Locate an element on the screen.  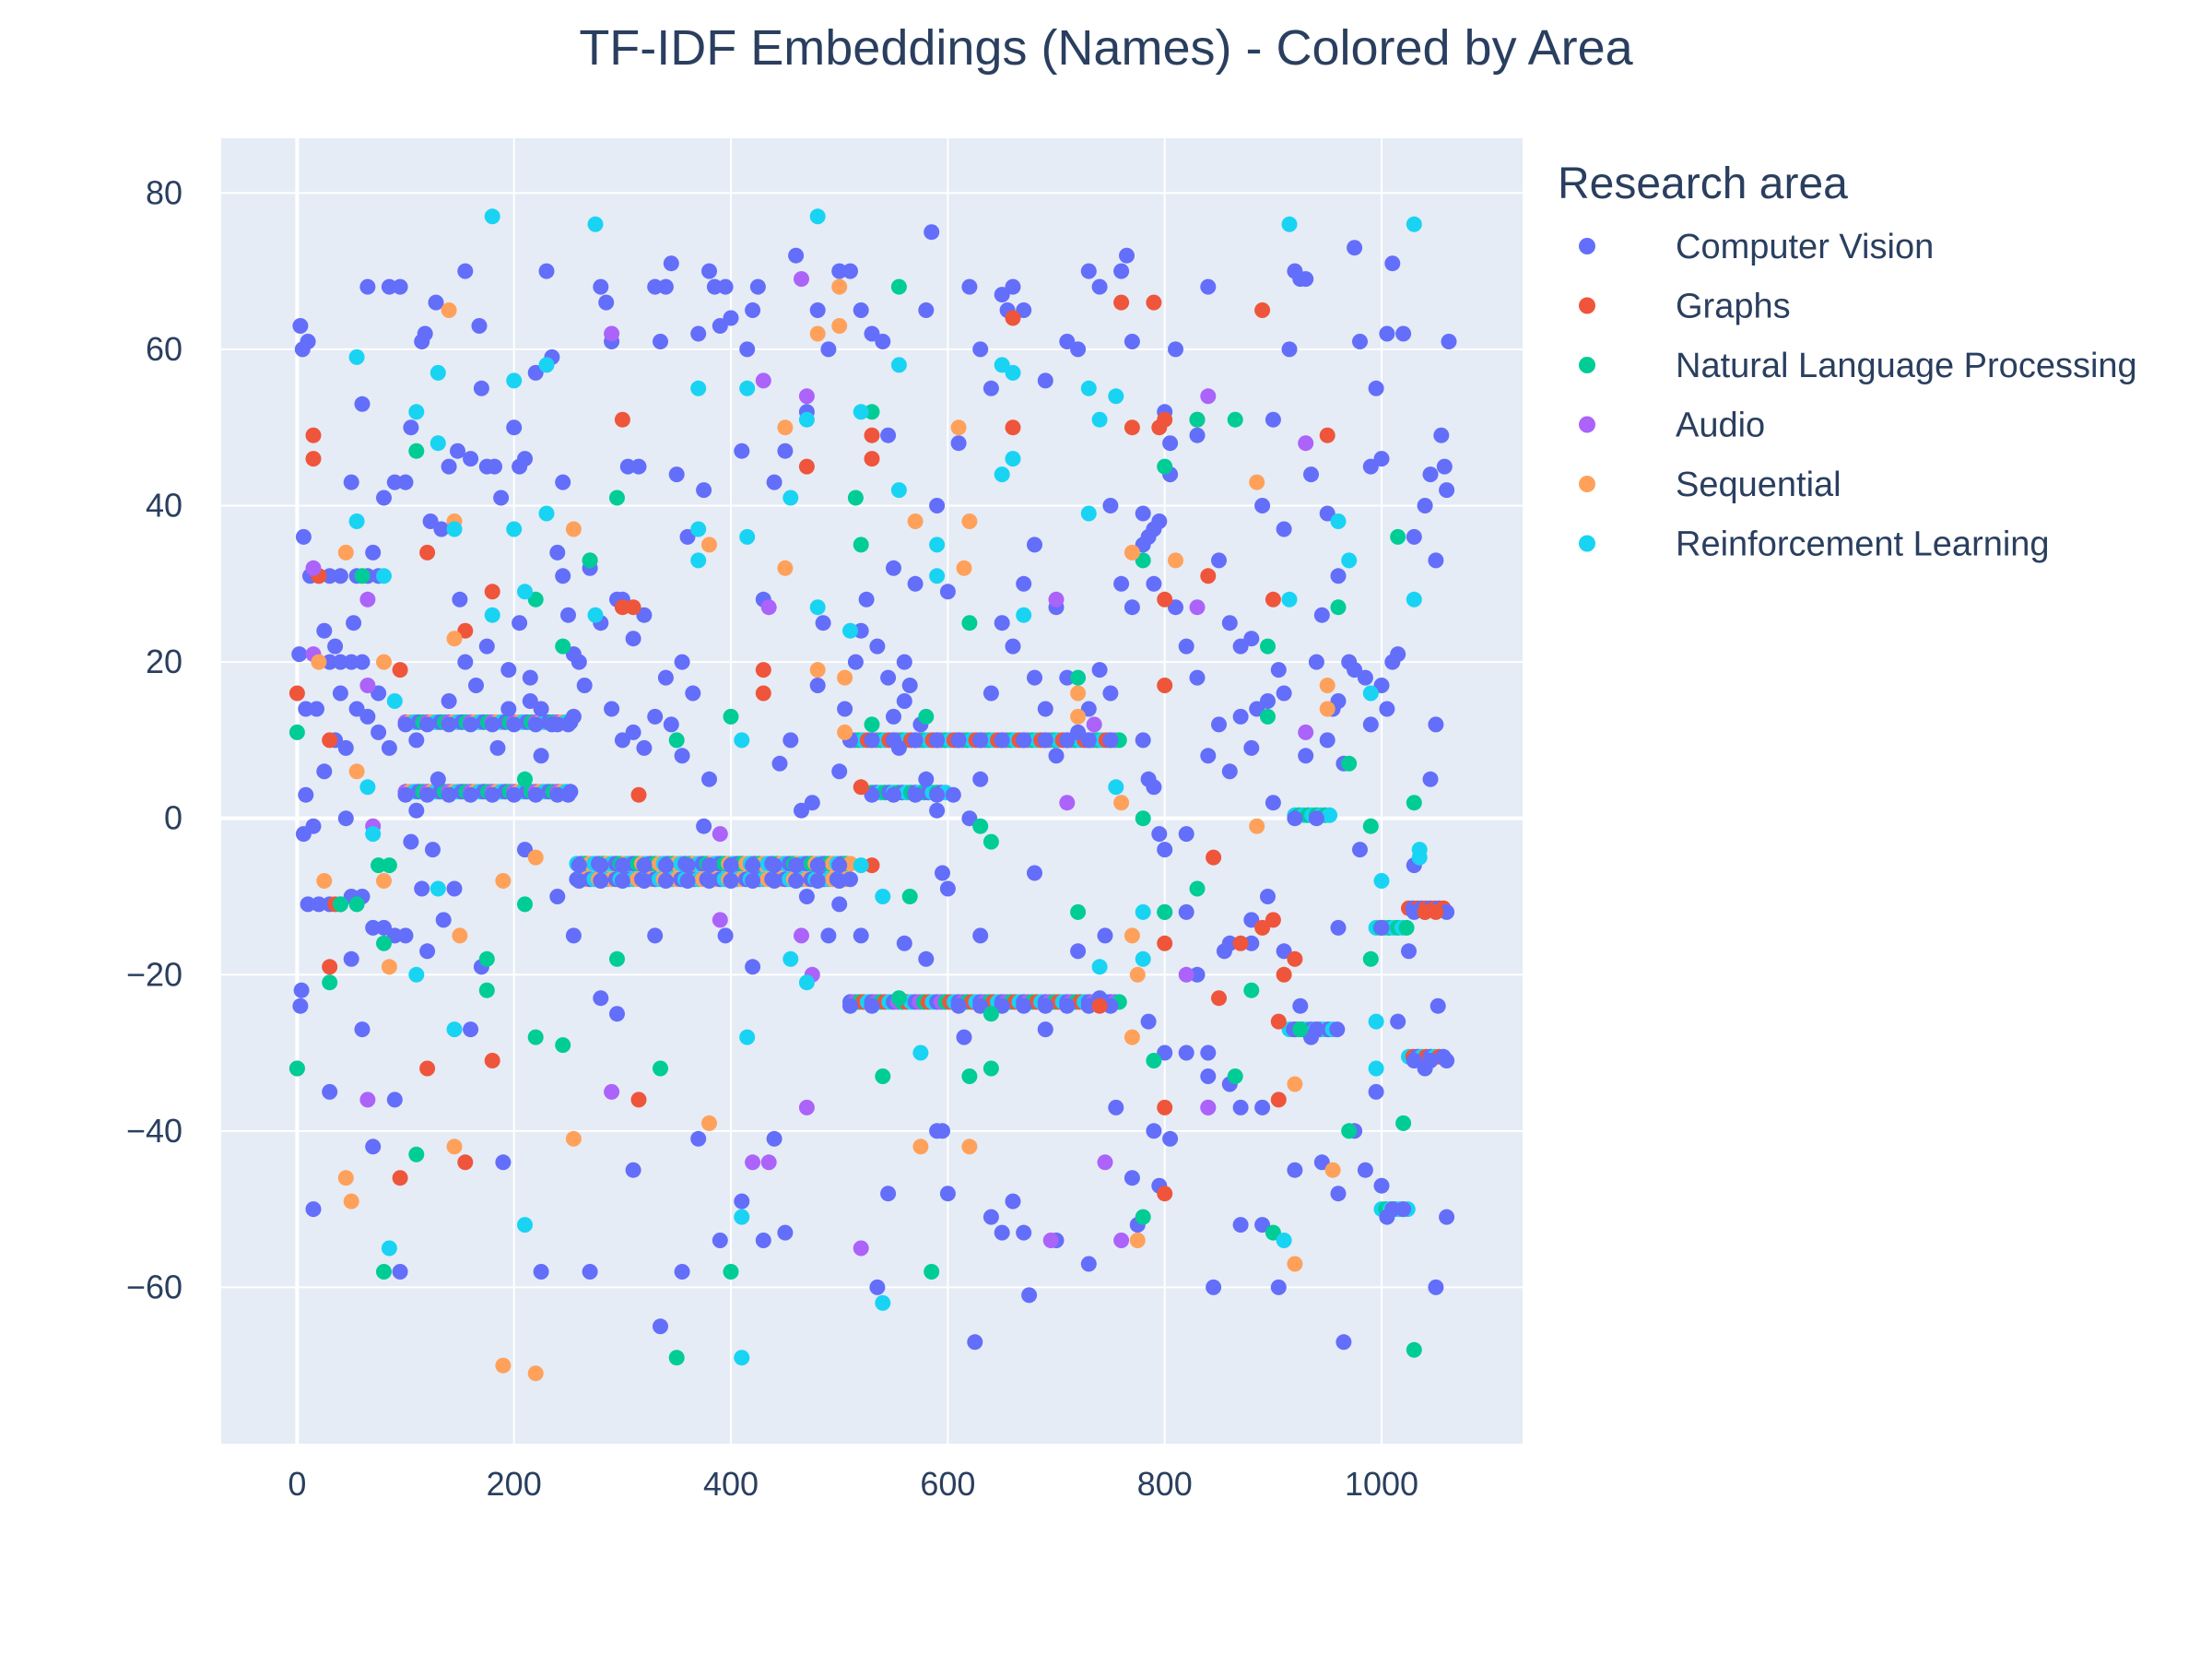
legend-item-natural-language-processing: Natural Language Processing is located at coordinates (1858, 366).